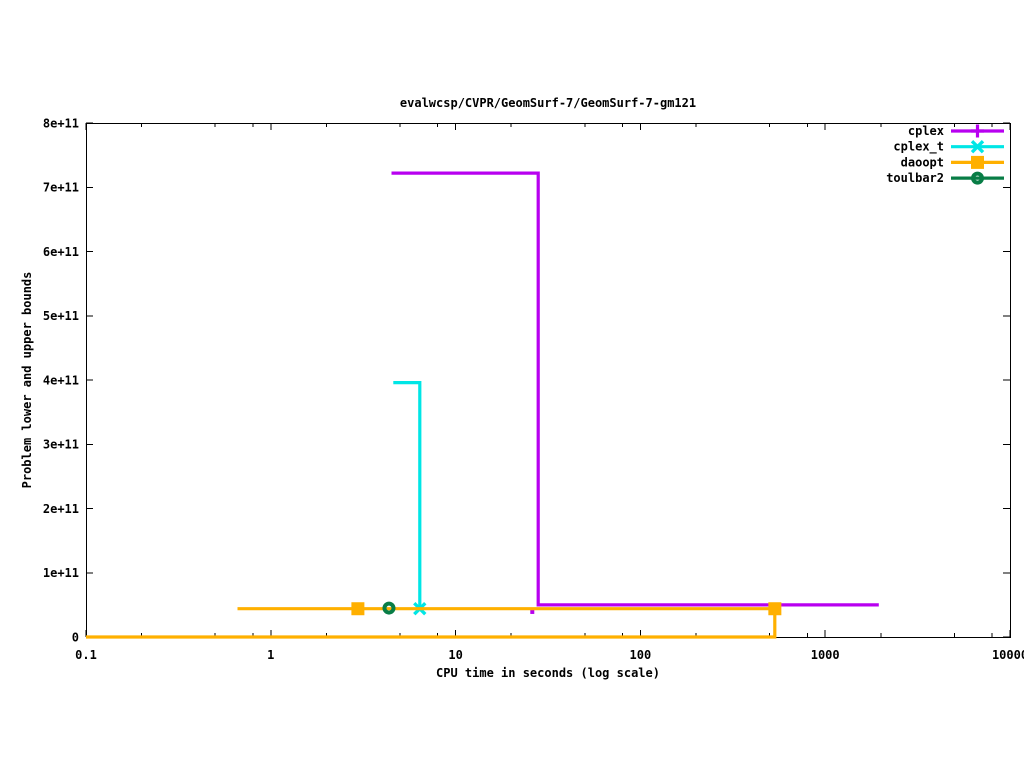  Describe the element at coordinates (918, 147) in the screenshot. I see `legend-label-cplex_t: cplex_t` at that location.